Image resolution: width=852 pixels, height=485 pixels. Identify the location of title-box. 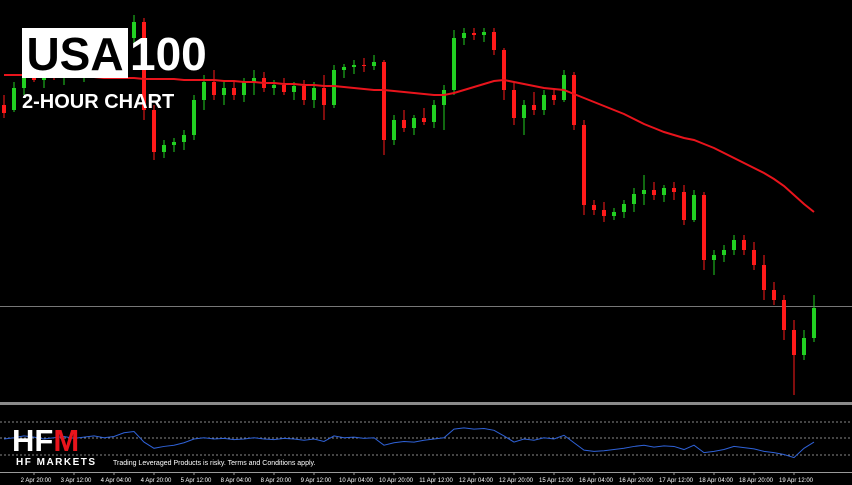
(75, 53).